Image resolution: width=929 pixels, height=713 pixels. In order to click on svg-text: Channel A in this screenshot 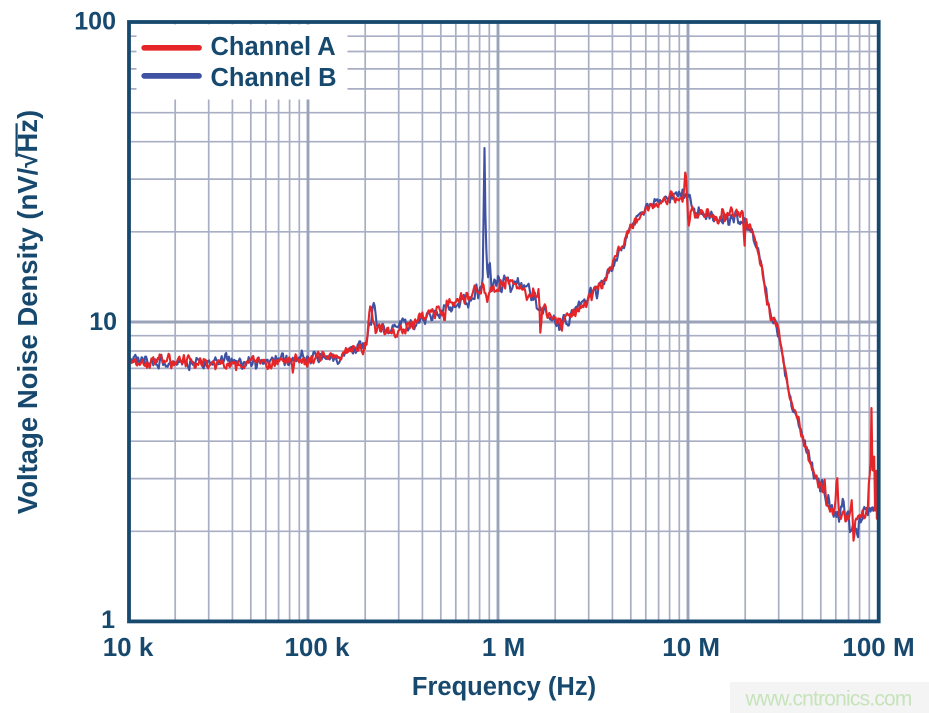, I will do `click(273, 47)`.